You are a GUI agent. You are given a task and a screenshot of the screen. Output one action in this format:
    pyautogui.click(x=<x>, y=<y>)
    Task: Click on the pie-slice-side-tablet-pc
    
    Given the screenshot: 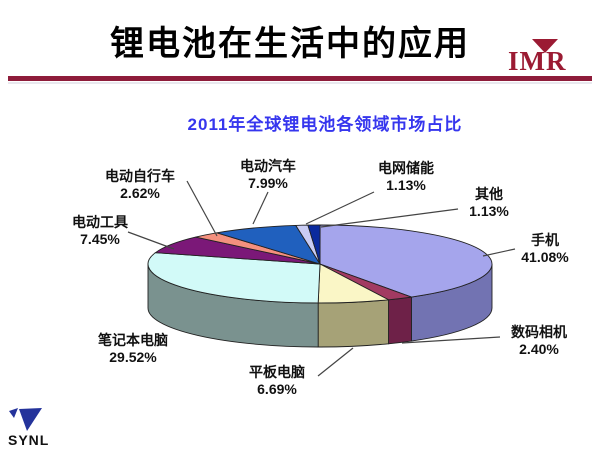 What is the action you would take?
    pyautogui.click(x=353, y=323)
    